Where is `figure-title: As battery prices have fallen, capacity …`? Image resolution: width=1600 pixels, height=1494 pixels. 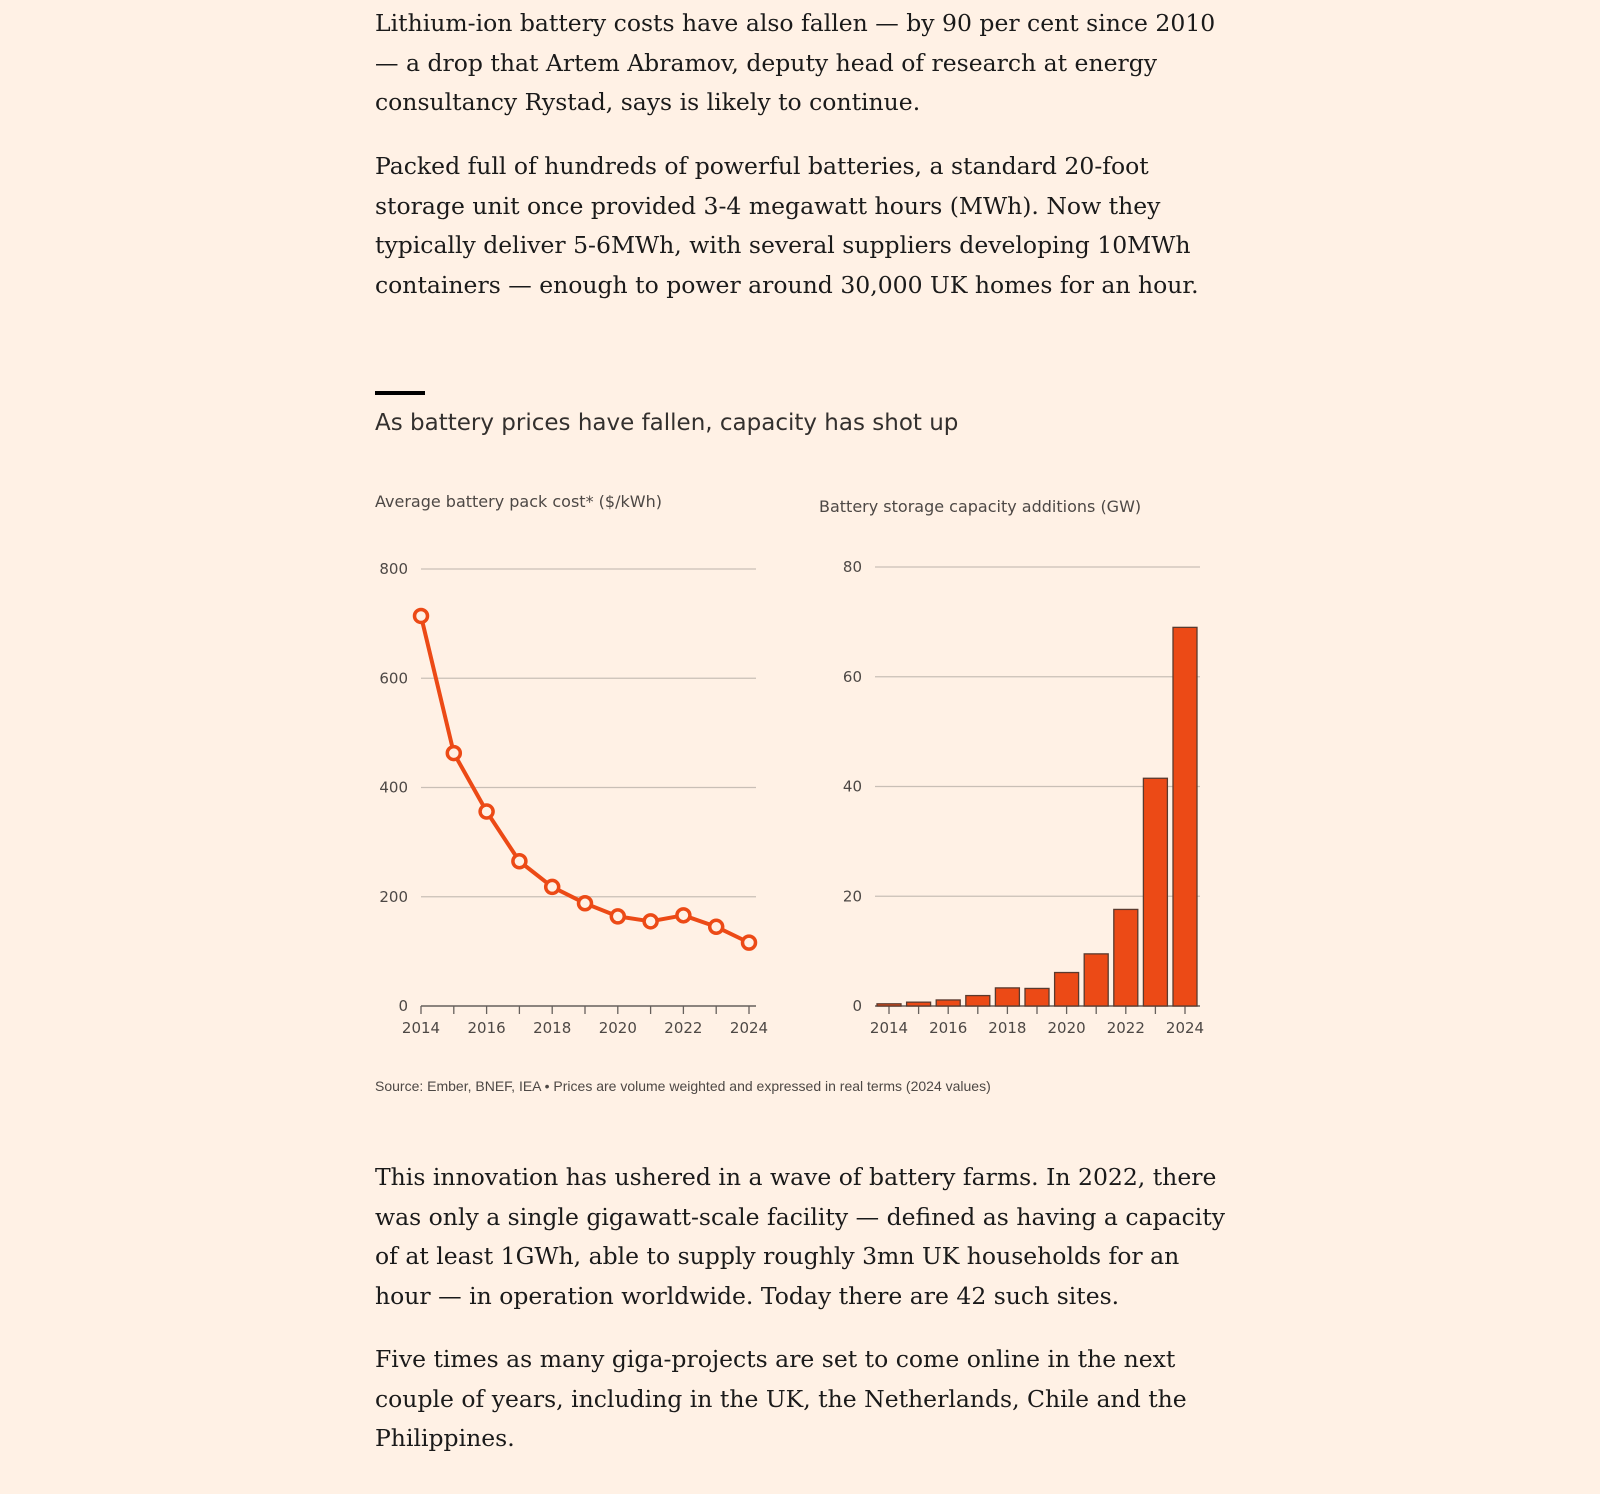
figure-title: As battery prices have fallen, capacity … is located at coordinates (667, 423).